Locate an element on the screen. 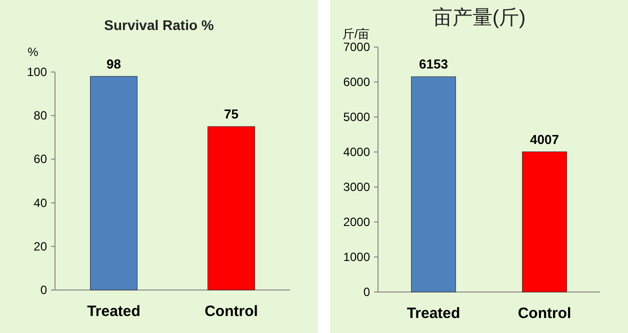  data-label: 75 is located at coordinates (231, 114).